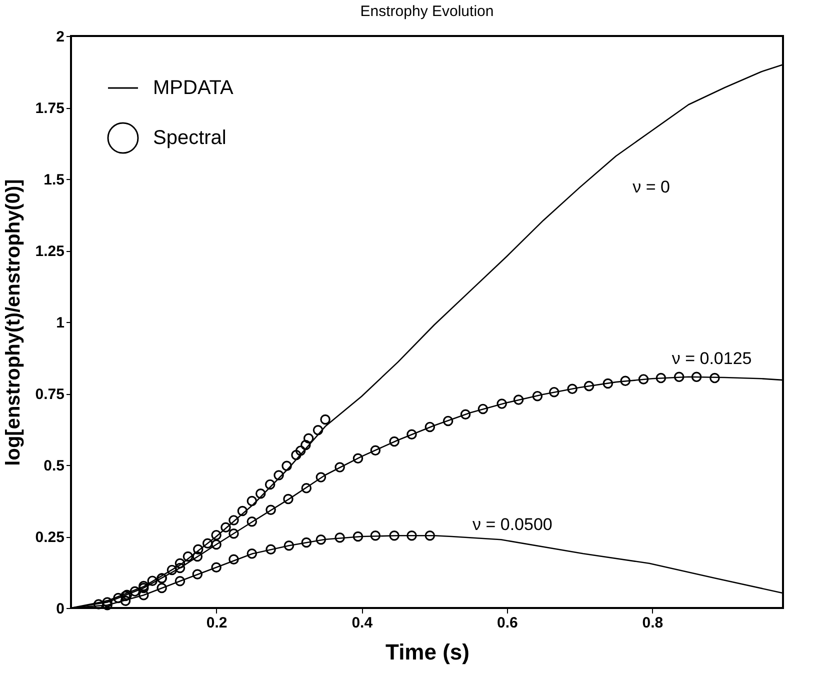 The image size is (817, 692). Describe the element at coordinates (49, 108) in the screenshot. I see `y-tick-label: 1.75` at that location.